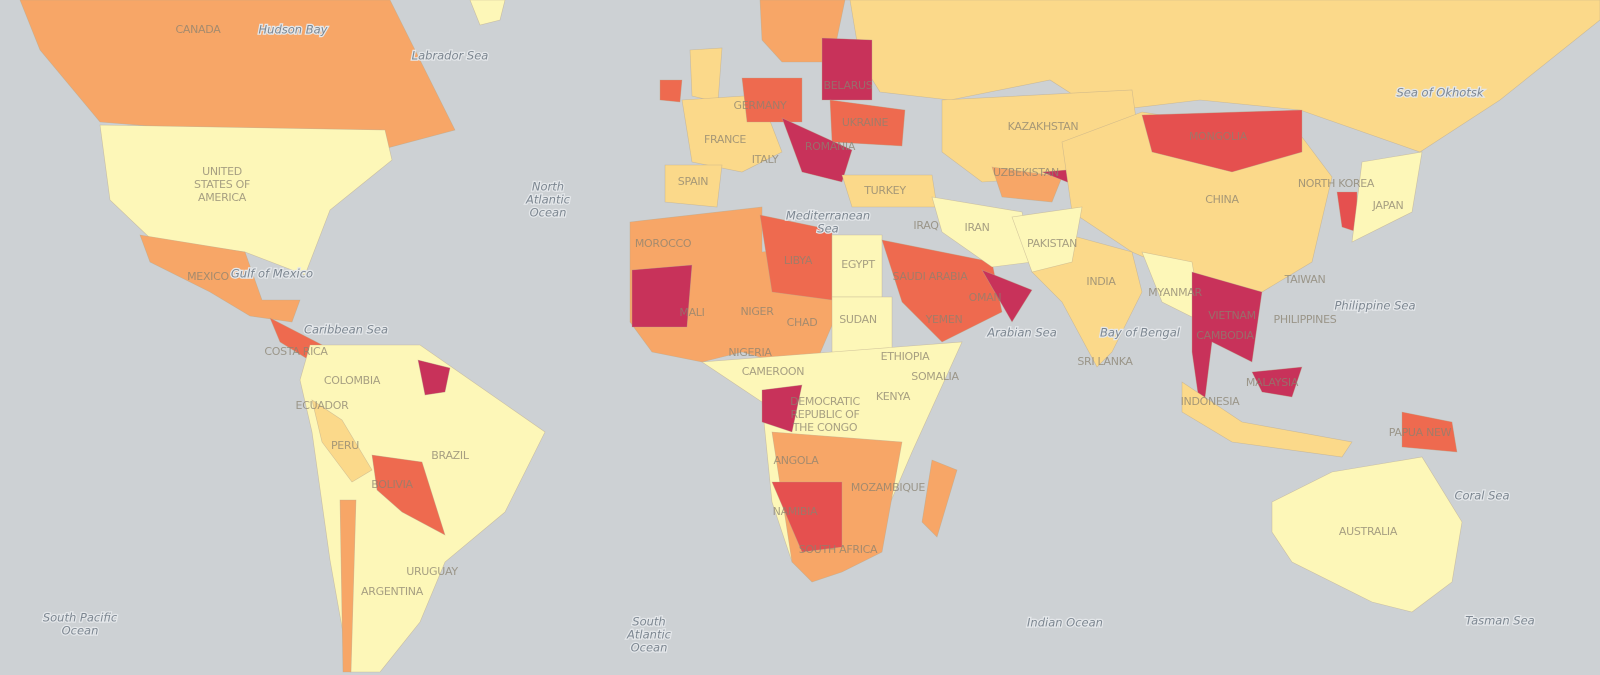 The image size is (1600, 675). I want to click on water-label: Indian Ocean, so click(1065, 623).